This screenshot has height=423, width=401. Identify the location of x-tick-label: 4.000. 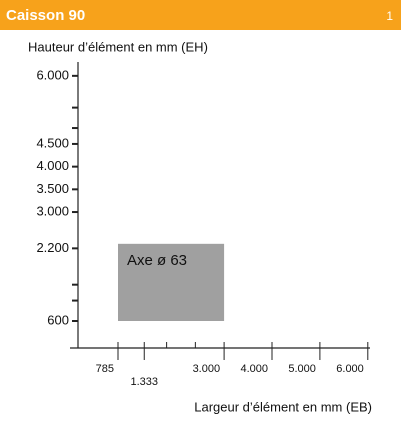
(254, 369).